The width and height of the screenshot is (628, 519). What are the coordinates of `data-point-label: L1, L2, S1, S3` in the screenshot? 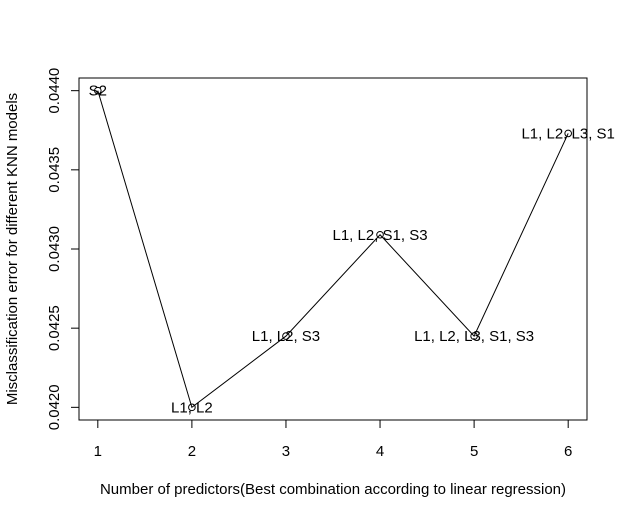 It's located at (379, 235).